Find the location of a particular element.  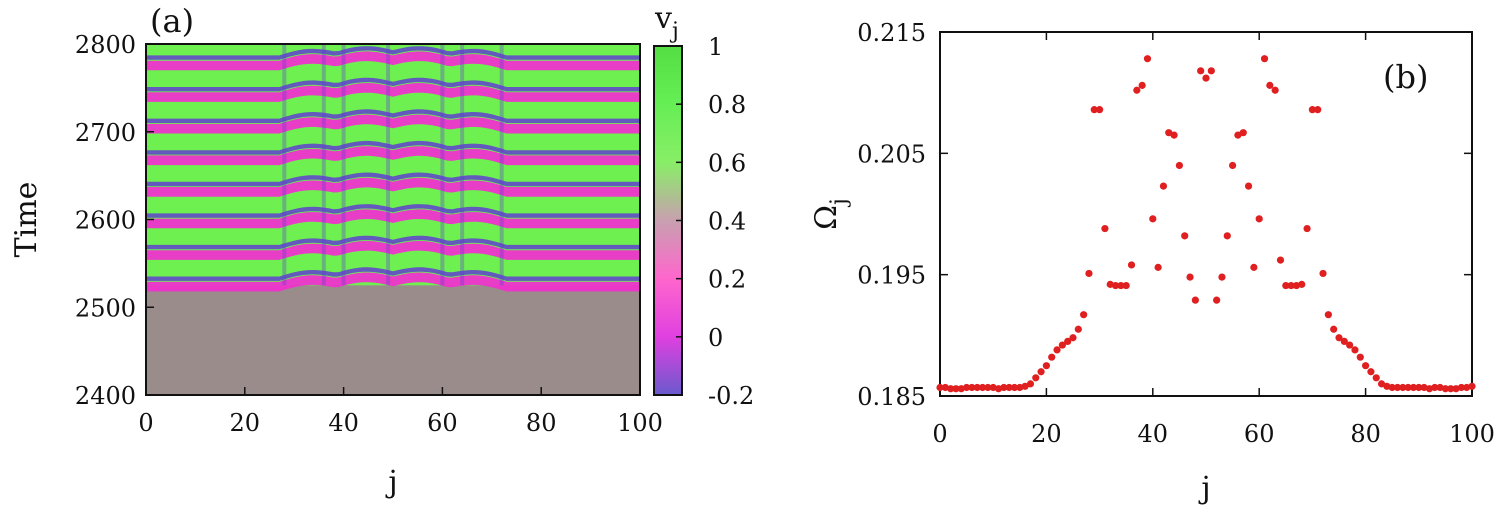

panel-b-label: (b) is located at coordinates (1405, 77).